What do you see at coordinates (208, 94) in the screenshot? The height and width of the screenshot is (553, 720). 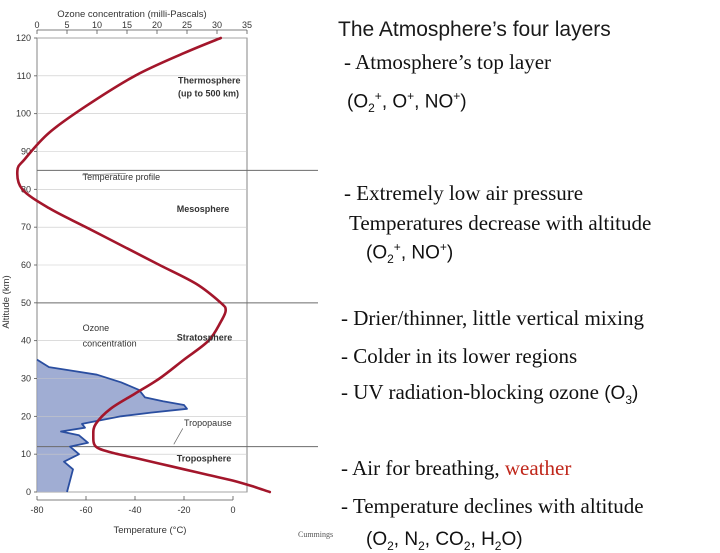 I see `annotation-label: (up to 500 km)` at bounding box center [208, 94].